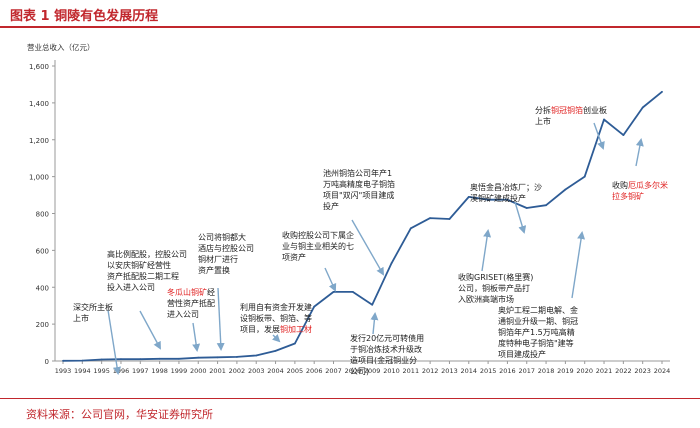 The width and height of the screenshot is (700, 428). I want to click on y-tick-label: 1,000, so click(39, 178).